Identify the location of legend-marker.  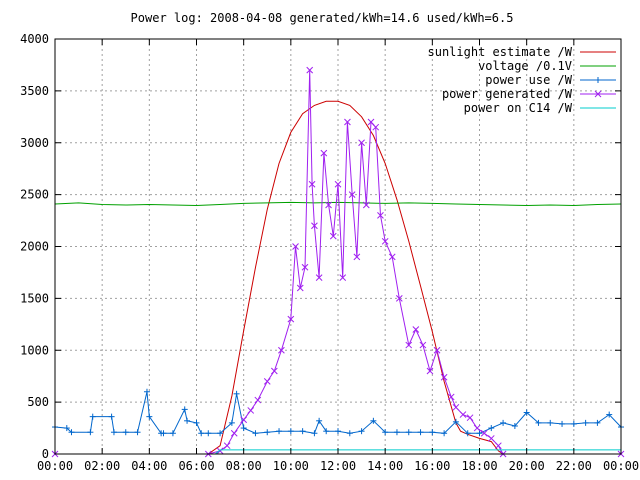
(598, 94).